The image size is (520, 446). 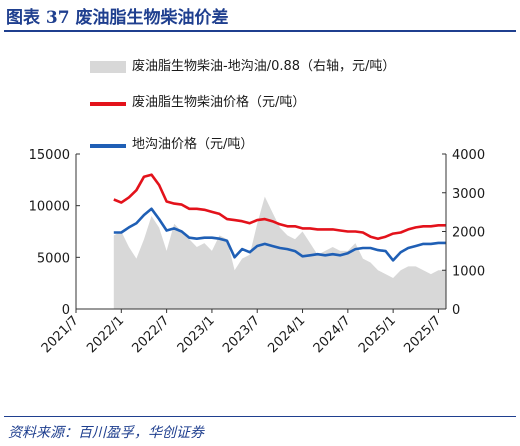 What do you see at coordinates (264, 66) in the screenshot?
I see `legend-label-spread: 废油脂生物柴油-地沟油/0.88（右轴，元/吨）` at bounding box center [264, 66].